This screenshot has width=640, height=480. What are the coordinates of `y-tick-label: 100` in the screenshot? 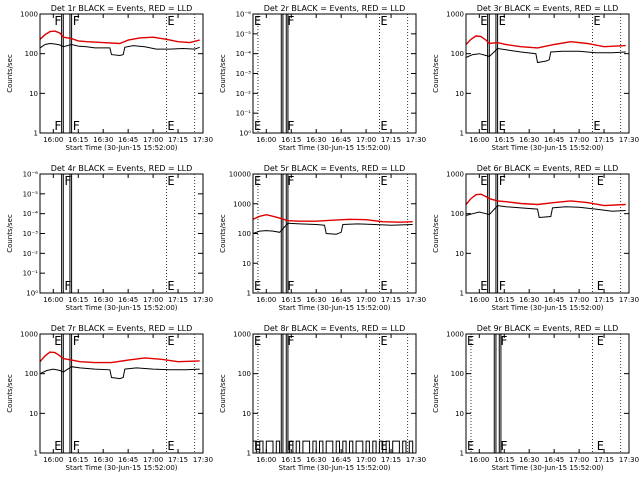 It's located at (244, 374).